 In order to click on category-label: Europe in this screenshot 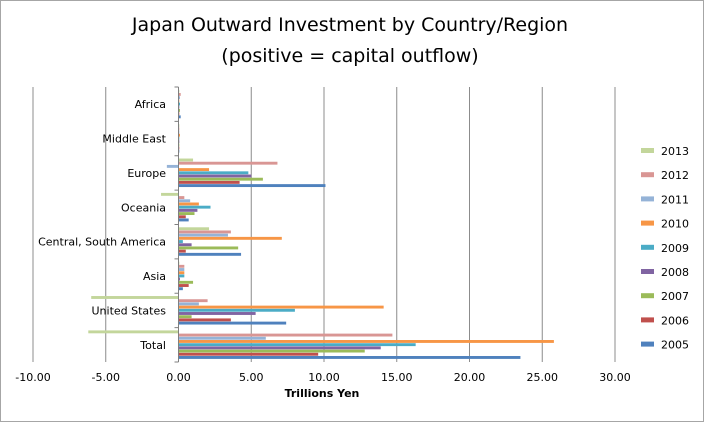, I will do `click(146, 173)`.